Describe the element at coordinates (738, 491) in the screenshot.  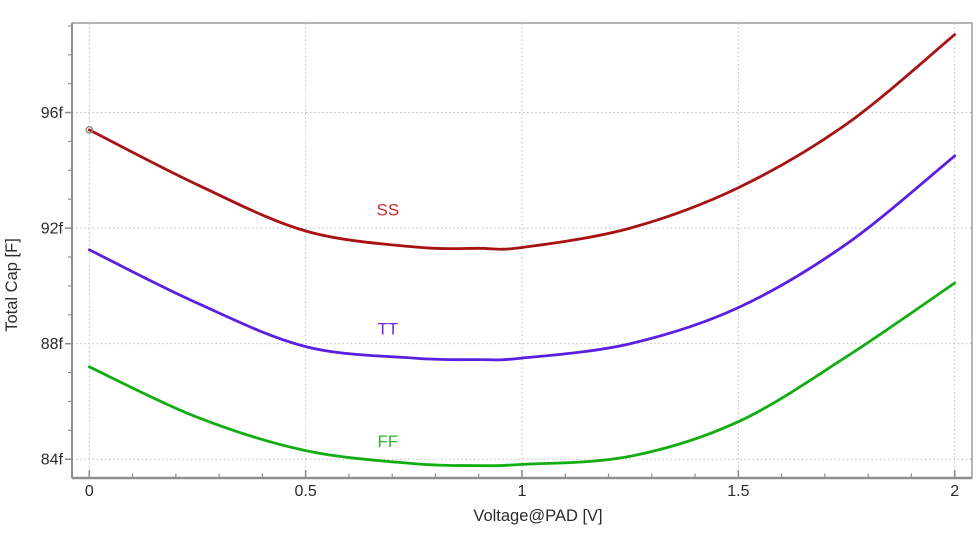
I see `x-tick-label: 1.5` at that location.